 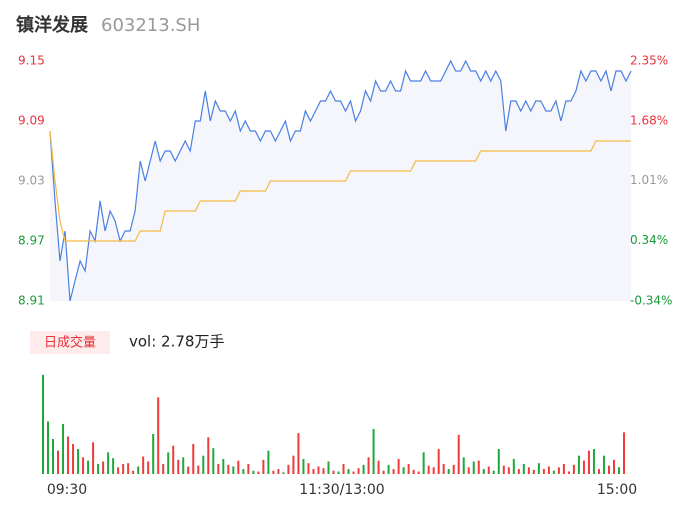 What do you see at coordinates (150, 25) in the screenshot?
I see `stock-code: 603213.SH` at bounding box center [150, 25].